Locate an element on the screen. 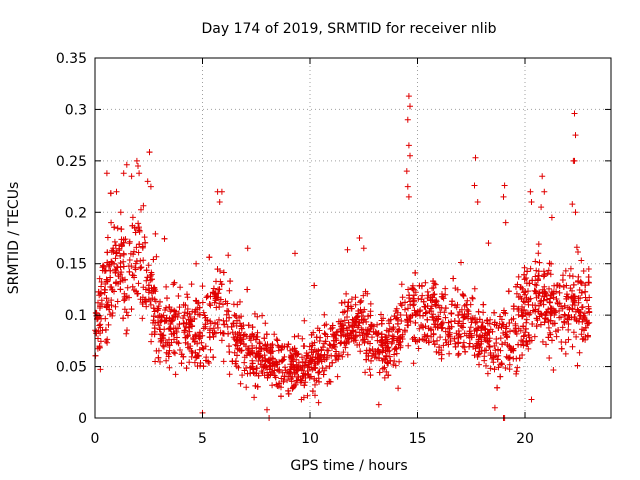  x-tick-label: 0 is located at coordinates (95, 439).